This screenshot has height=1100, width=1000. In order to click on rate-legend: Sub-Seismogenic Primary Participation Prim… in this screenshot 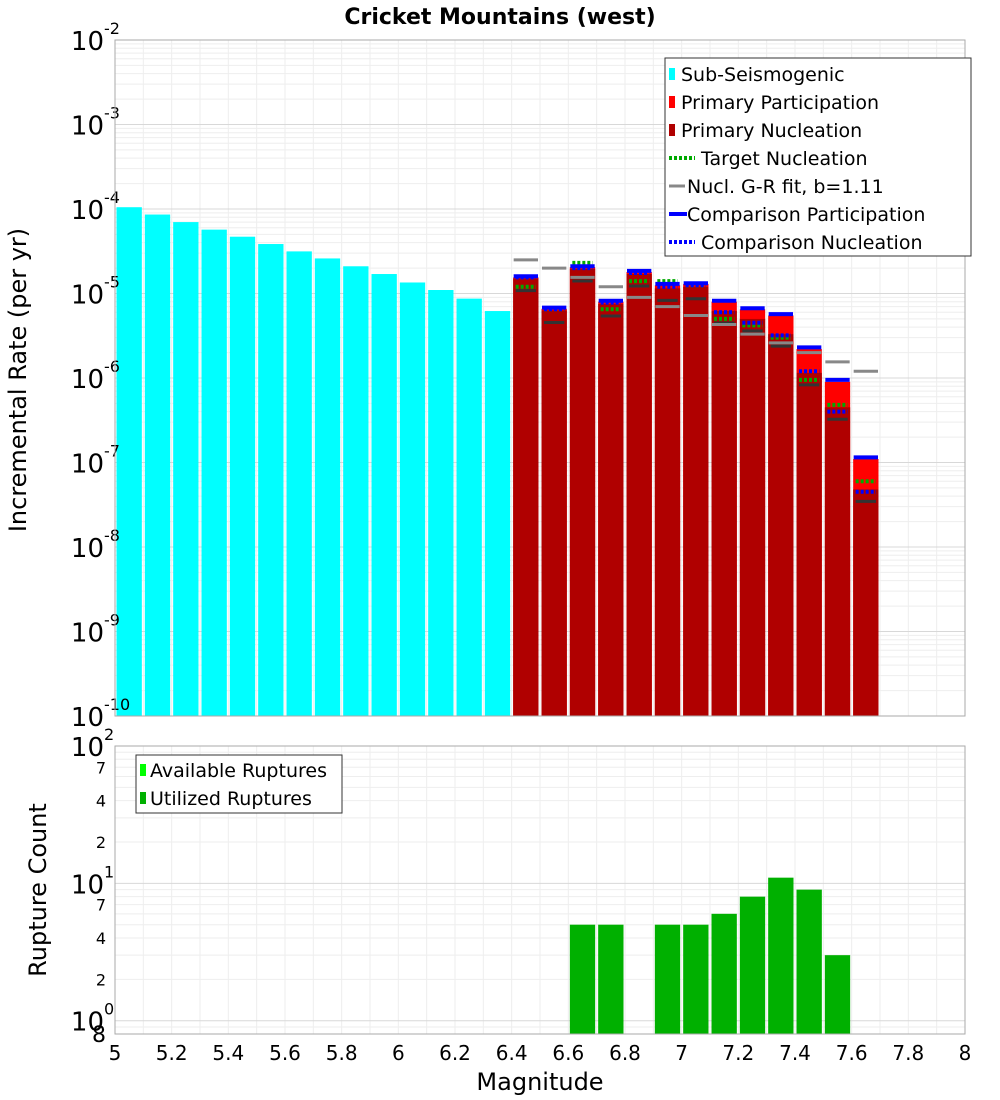, I will do `click(818, 157)`.